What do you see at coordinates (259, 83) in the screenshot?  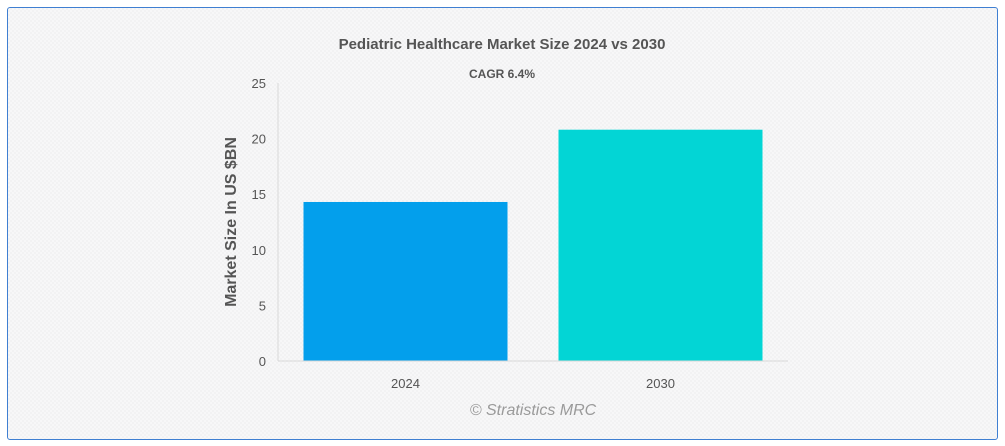 I see `y-tick-label: 25` at bounding box center [259, 83].